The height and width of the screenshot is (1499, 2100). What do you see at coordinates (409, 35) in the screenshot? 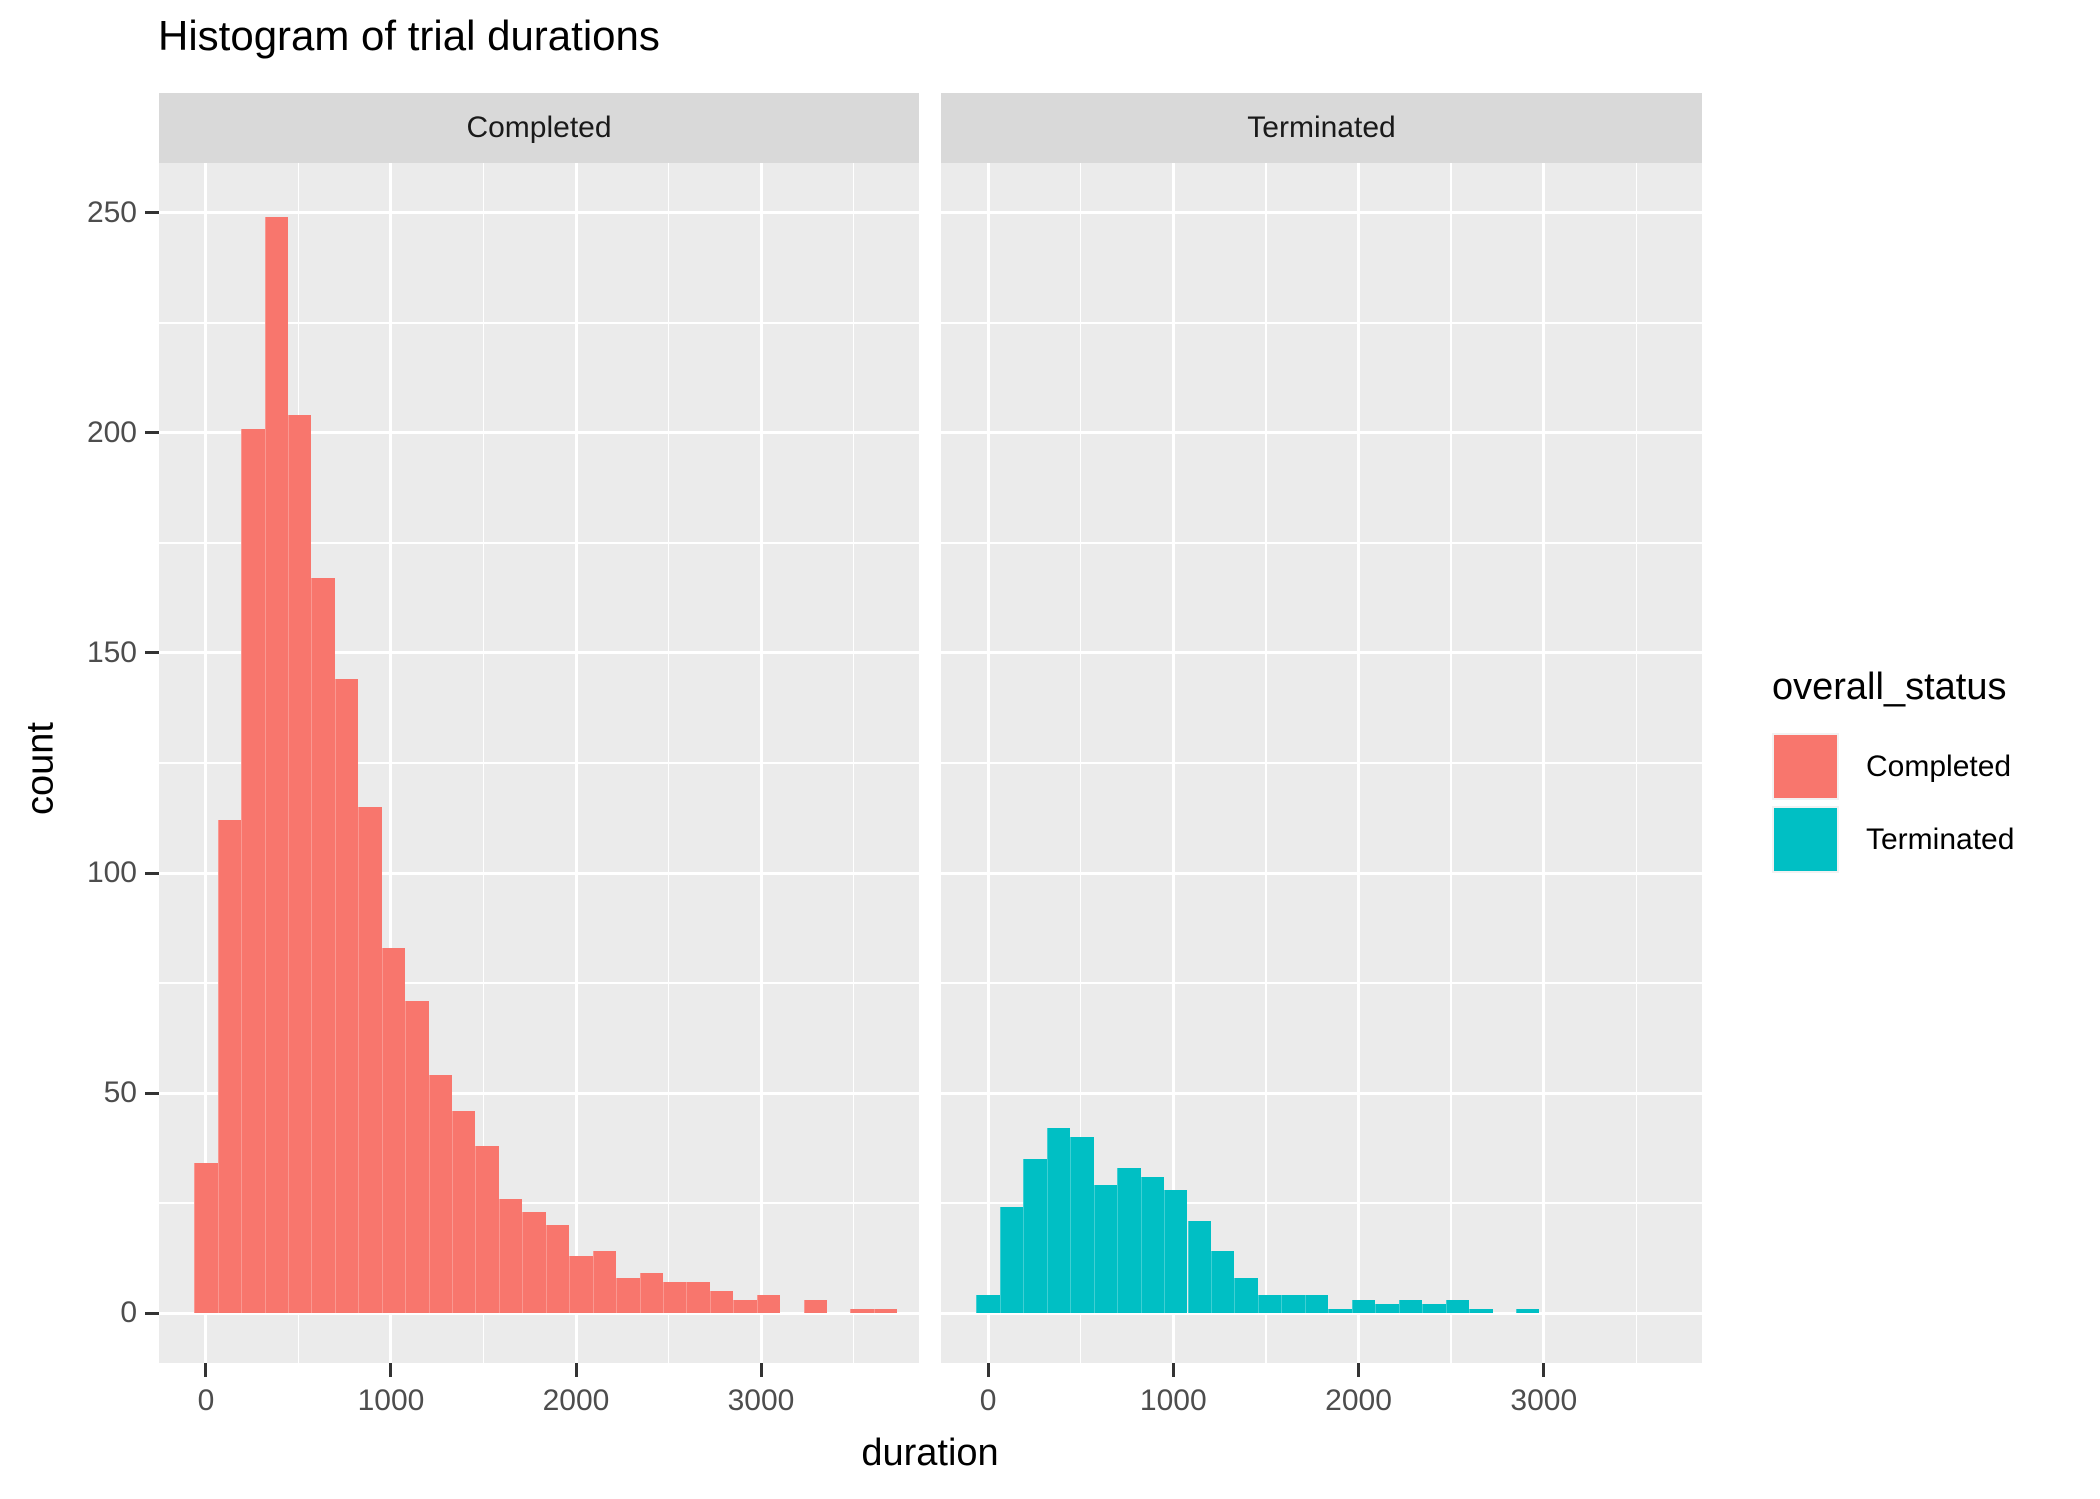
I see `plot-title: Histogram of trial durations` at bounding box center [409, 35].